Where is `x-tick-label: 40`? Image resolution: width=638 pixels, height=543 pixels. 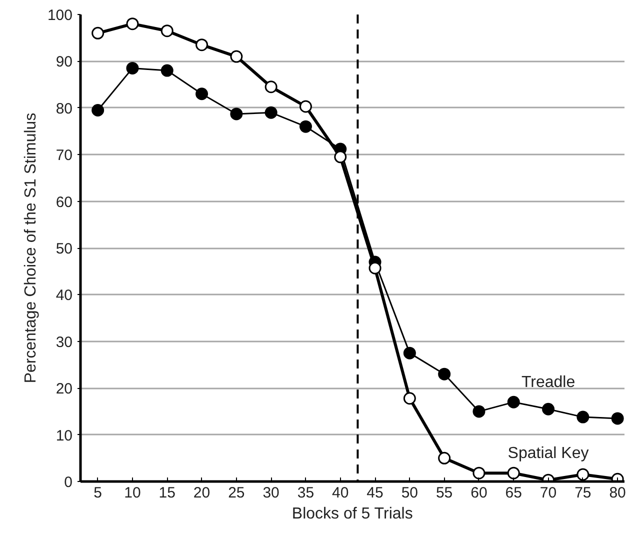
x-tick-label: 40 is located at coordinates (340, 493).